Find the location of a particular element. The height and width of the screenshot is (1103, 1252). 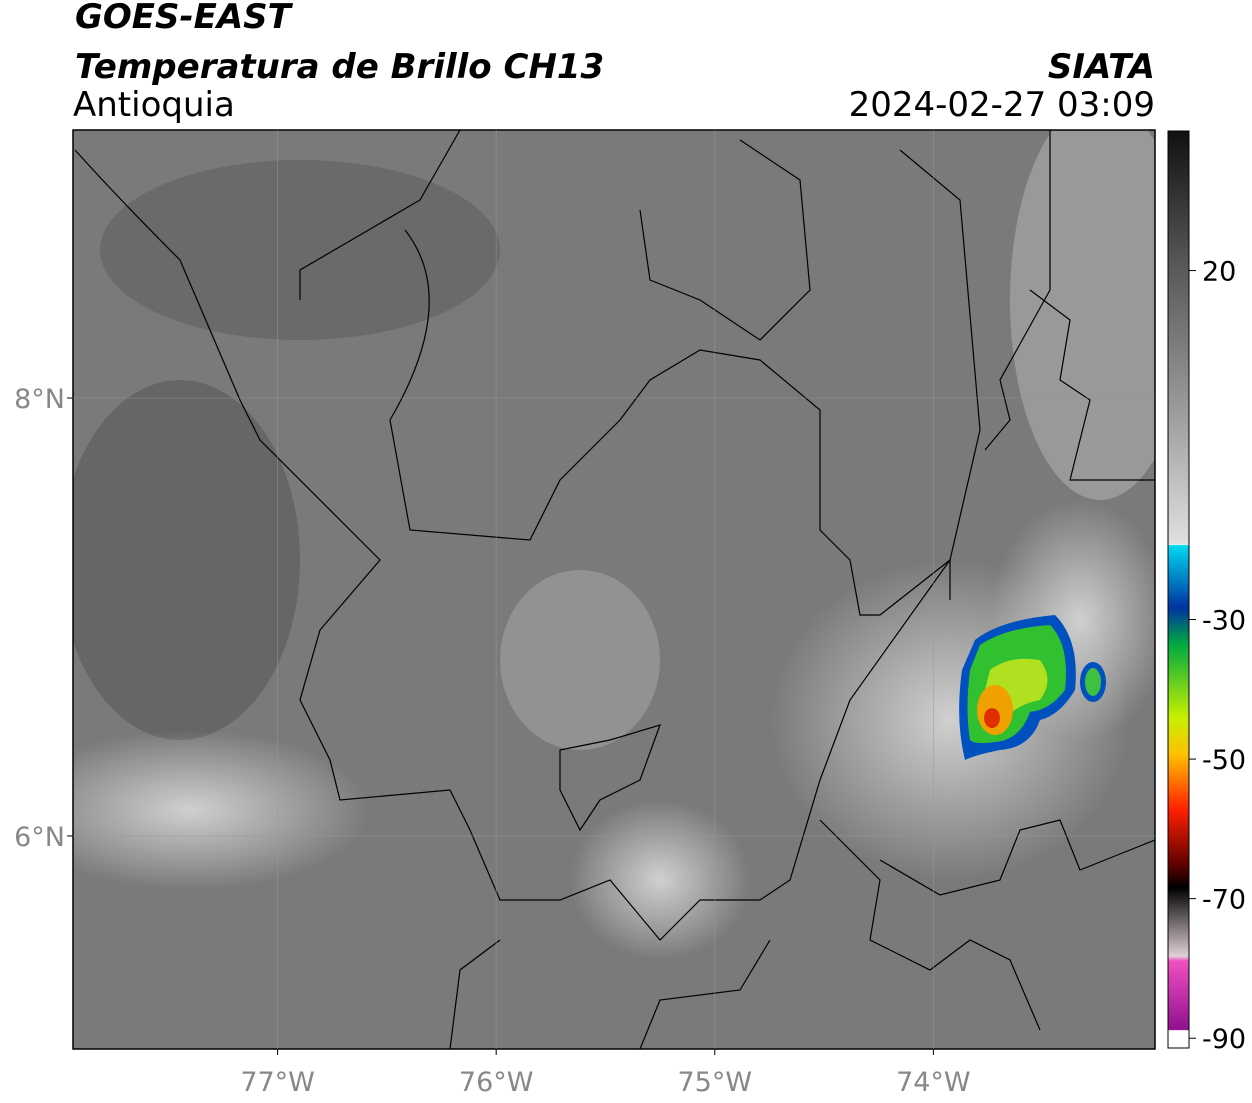

colorbar-tick-label: 20 is located at coordinates (1219, 272).